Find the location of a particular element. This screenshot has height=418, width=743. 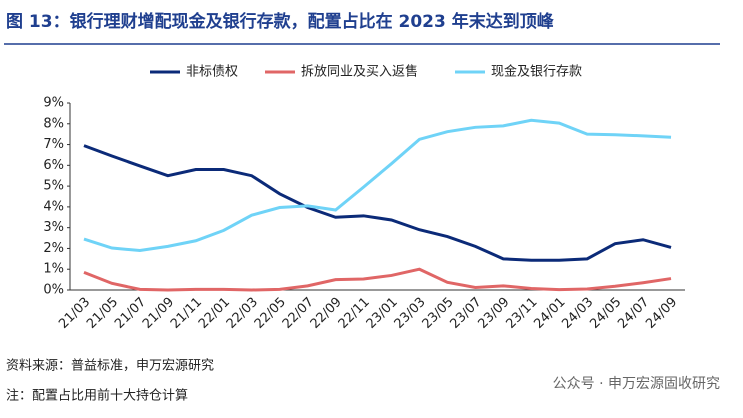

x-tick-label: 23/07 is located at coordinates (466, 313).